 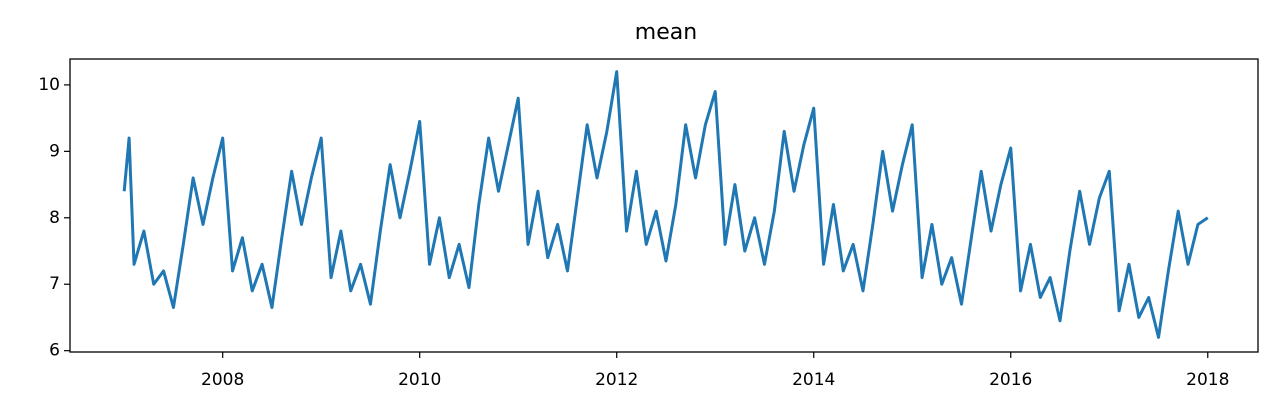 What do you see at coordinates (419, 380) in the screenshot?
I see `x-tick-label: 2010` at bounding box center [419, 380].